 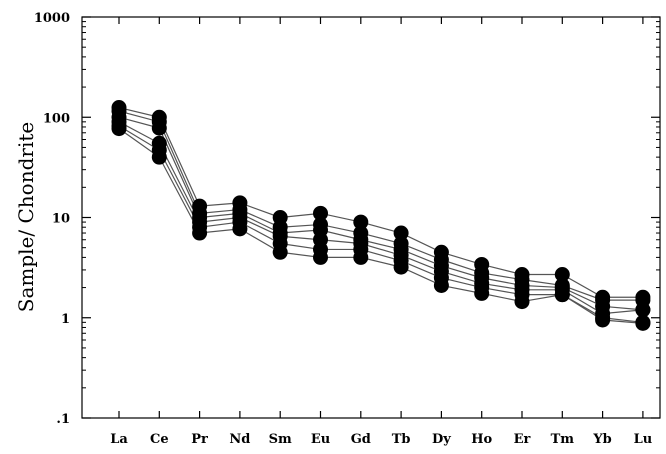 I want to click on y-tick-label: 100, so click(x=56, y=118).